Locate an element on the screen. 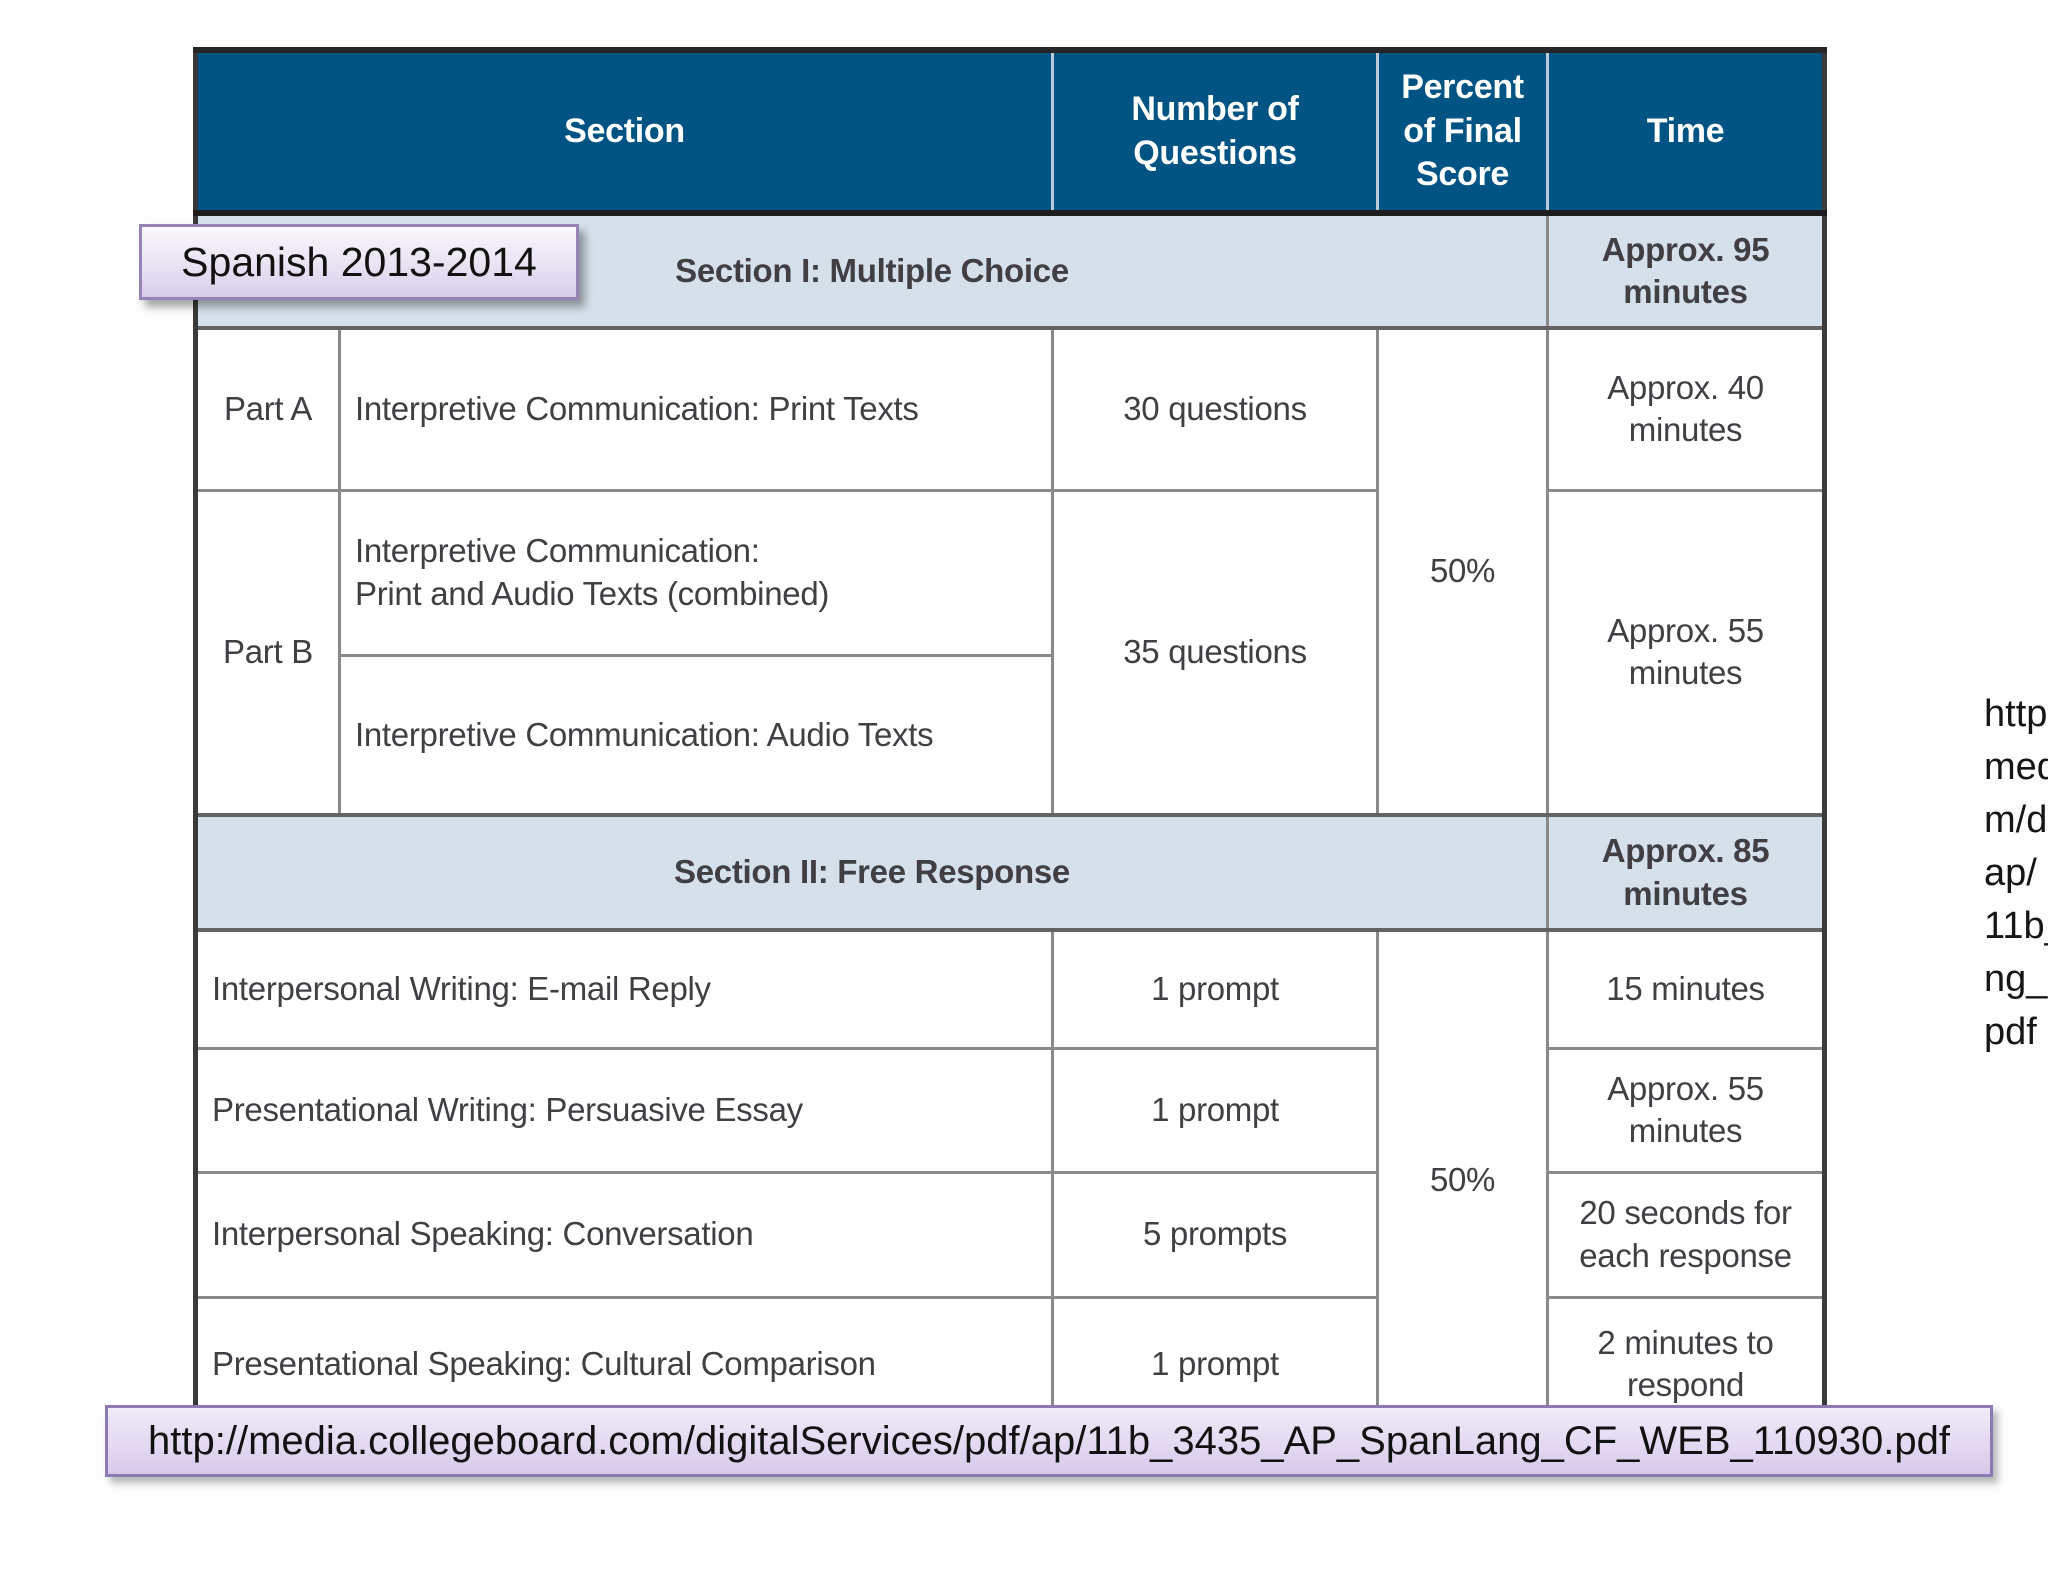 The image size is (2048, 1582). clipped-url-line: pdf is located at coordinates (2010, 1032).